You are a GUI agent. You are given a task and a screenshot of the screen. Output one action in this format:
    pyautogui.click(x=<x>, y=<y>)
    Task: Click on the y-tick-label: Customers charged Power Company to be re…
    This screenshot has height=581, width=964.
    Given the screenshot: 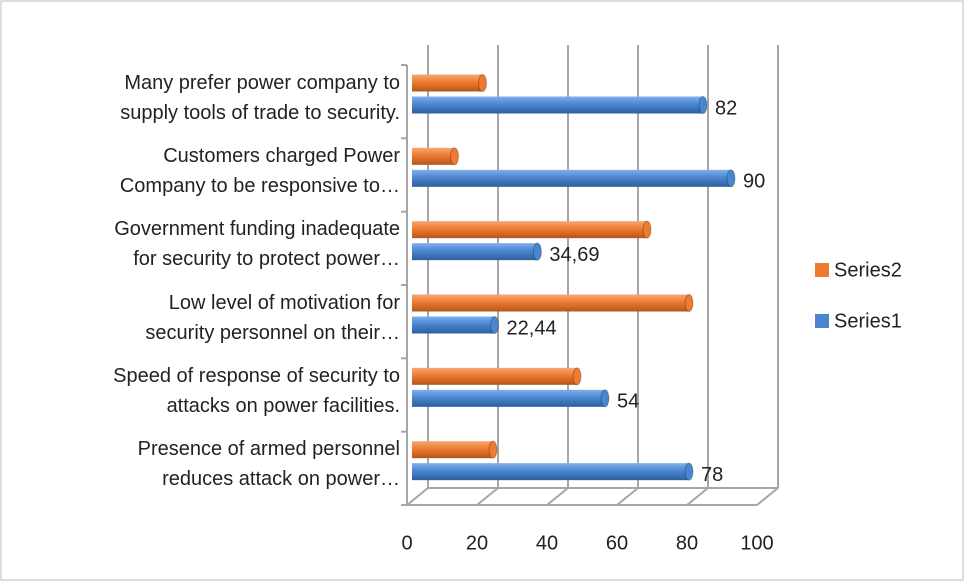 What is the action you would take?
    pyautogui.click(x=259, y=171)
    